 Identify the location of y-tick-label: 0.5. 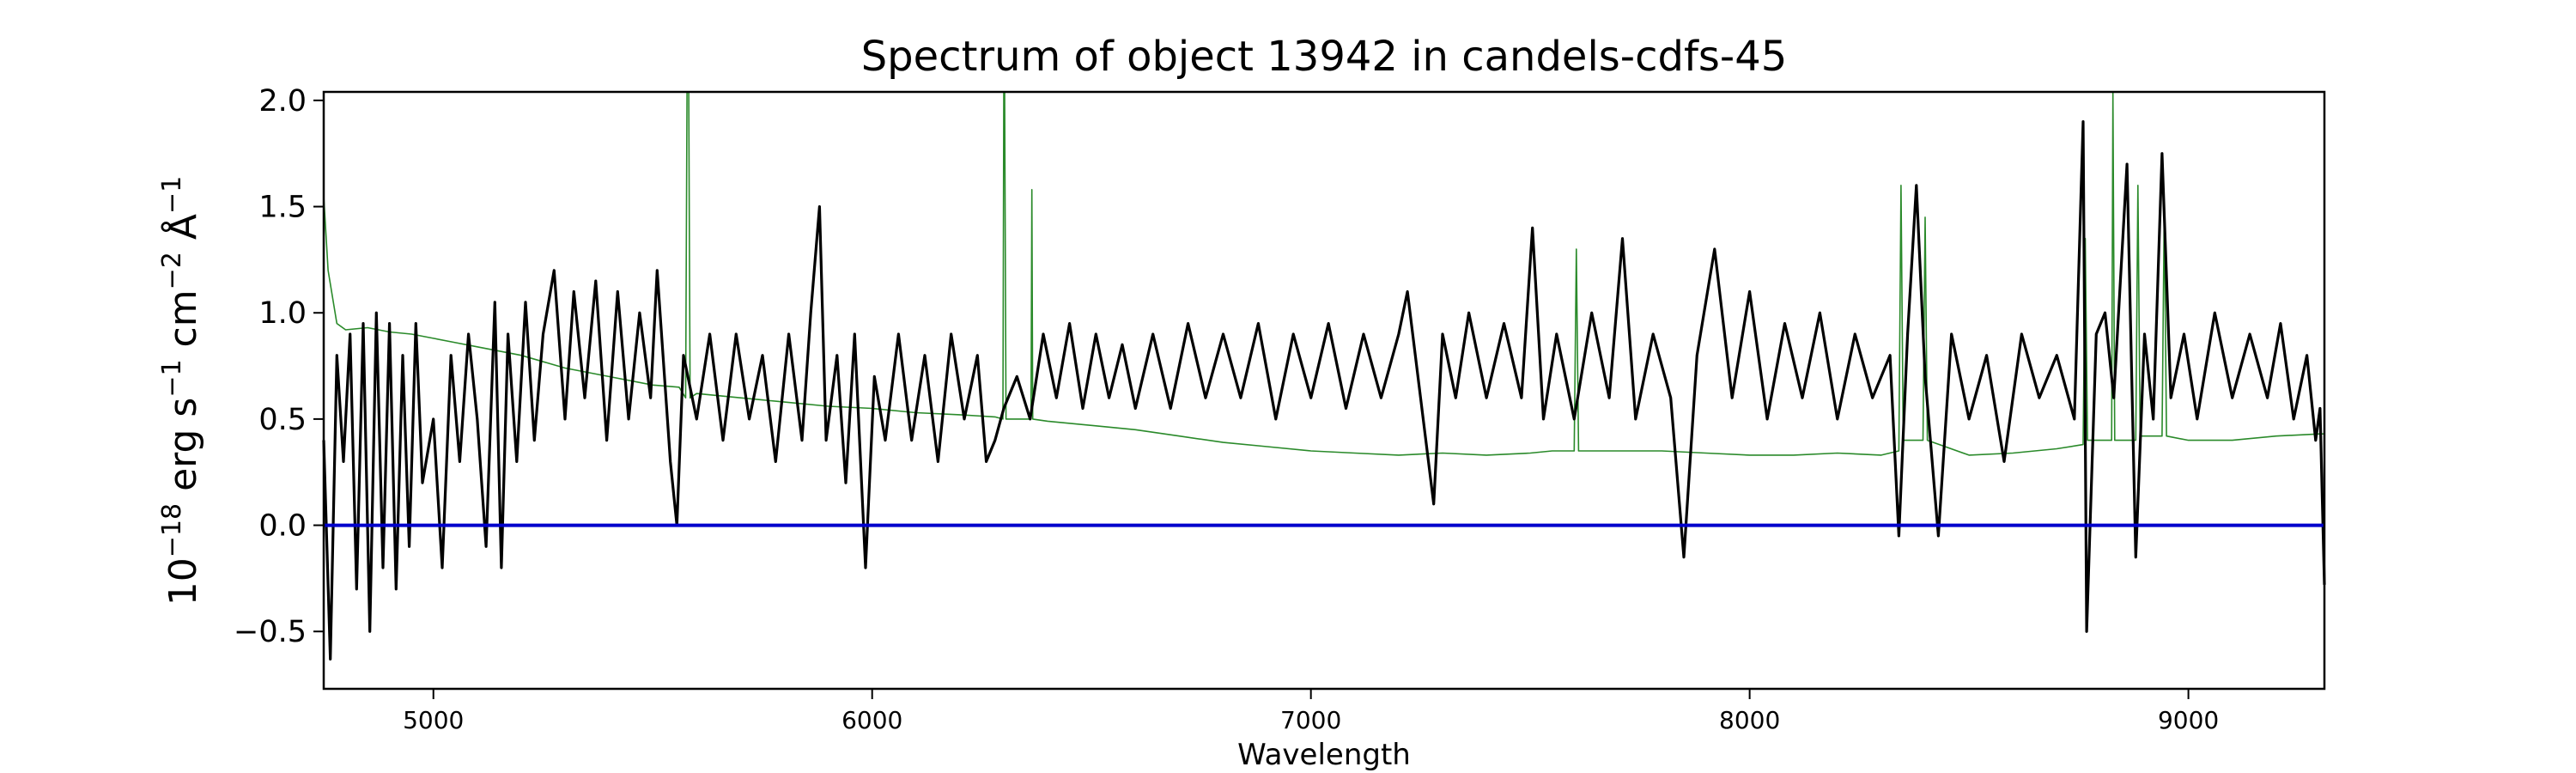
(282, 420).